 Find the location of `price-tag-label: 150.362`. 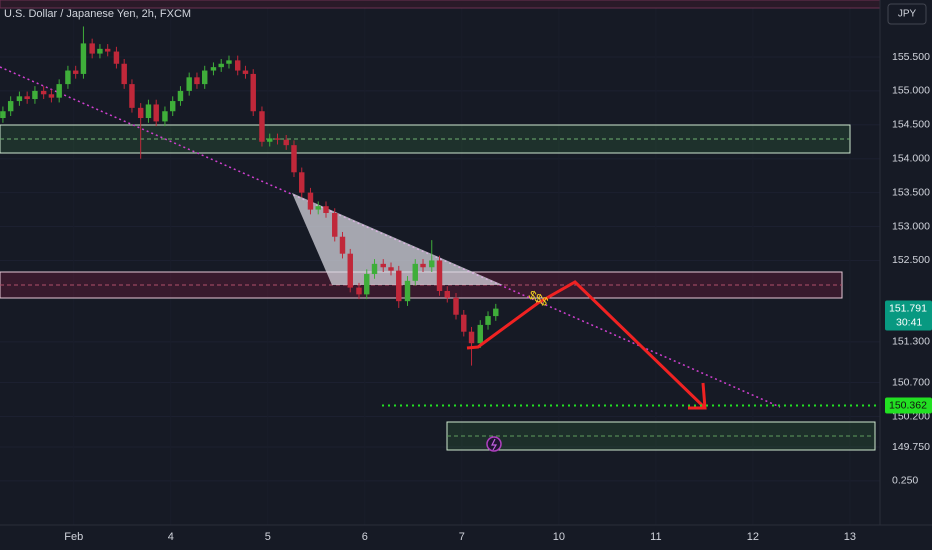

price-tag-label: 150.362 is located at coordinates (908, 405).